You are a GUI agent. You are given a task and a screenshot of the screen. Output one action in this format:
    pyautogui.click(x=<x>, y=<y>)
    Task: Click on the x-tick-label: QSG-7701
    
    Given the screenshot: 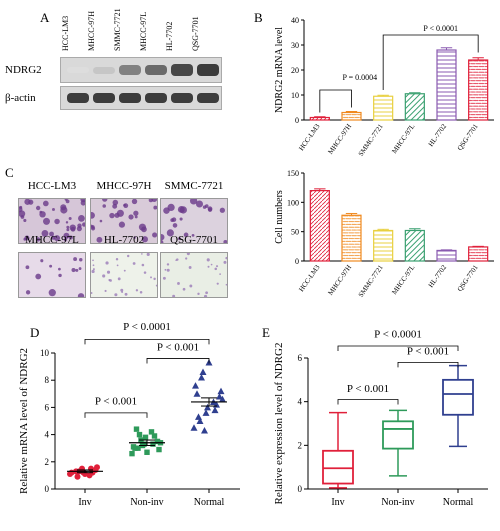 What is the action you would take?
    pyautogui.click(x=468, y=278)
    